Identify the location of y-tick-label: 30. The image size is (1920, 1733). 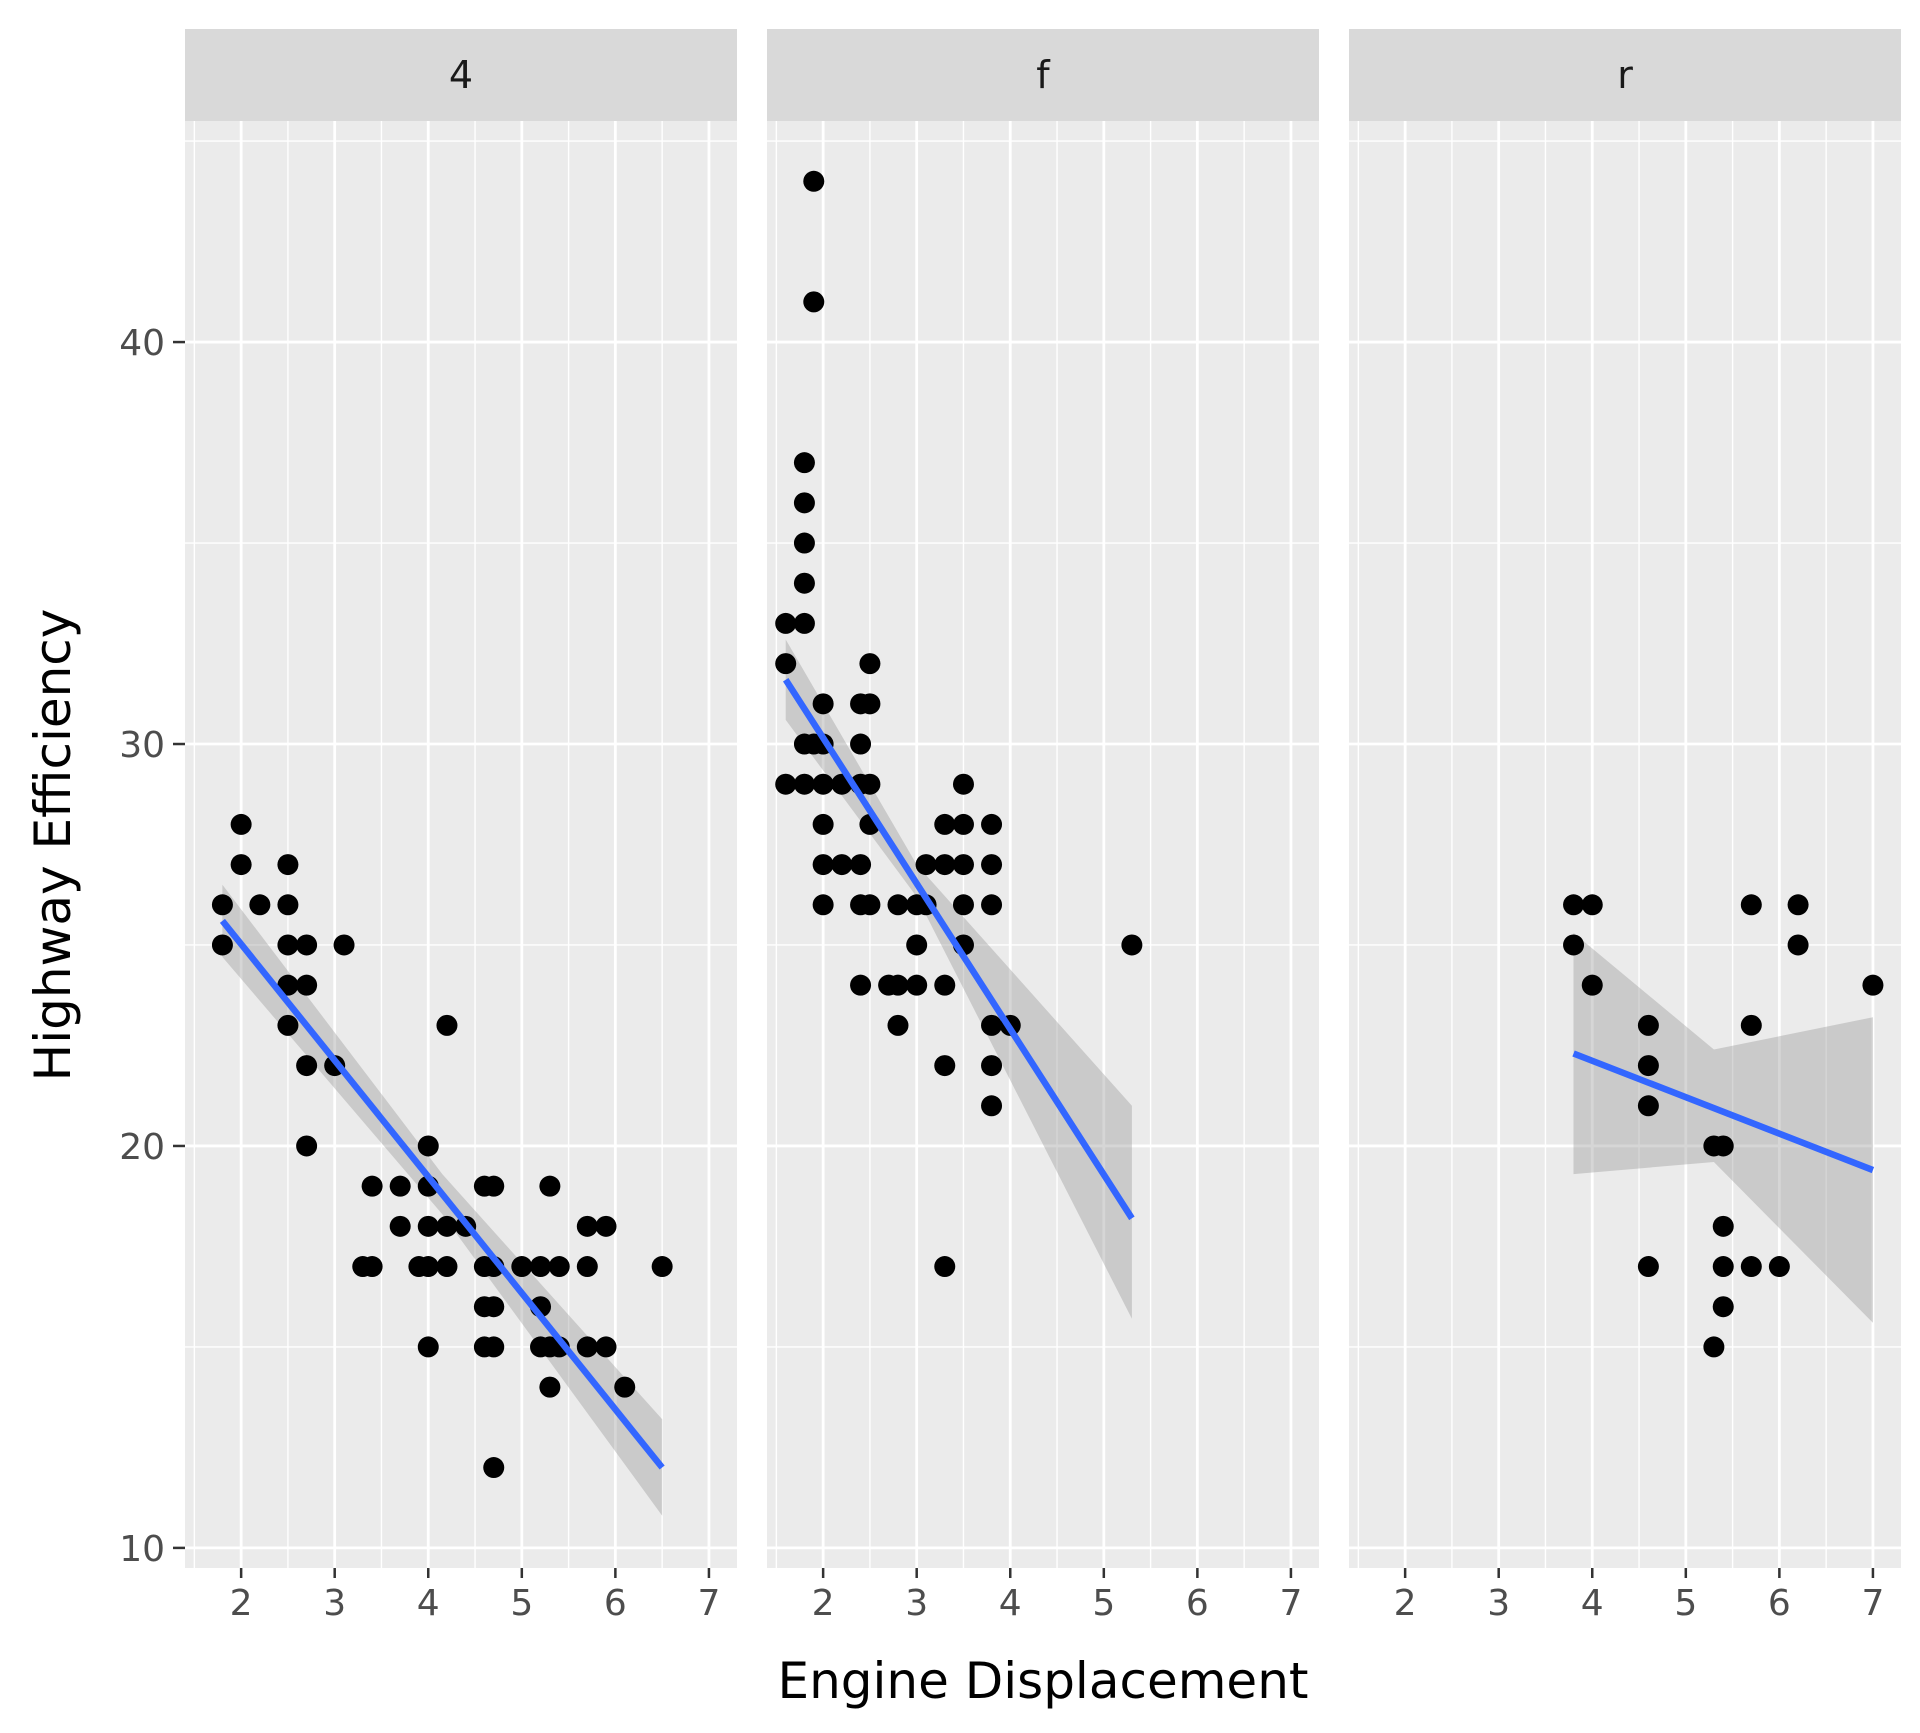
(142, 745).